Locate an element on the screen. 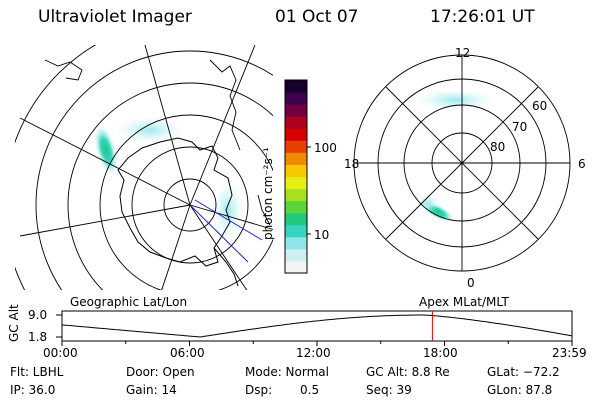 The image size is (600, 400). gc-alt-curve is located at coordinates (317, 326).